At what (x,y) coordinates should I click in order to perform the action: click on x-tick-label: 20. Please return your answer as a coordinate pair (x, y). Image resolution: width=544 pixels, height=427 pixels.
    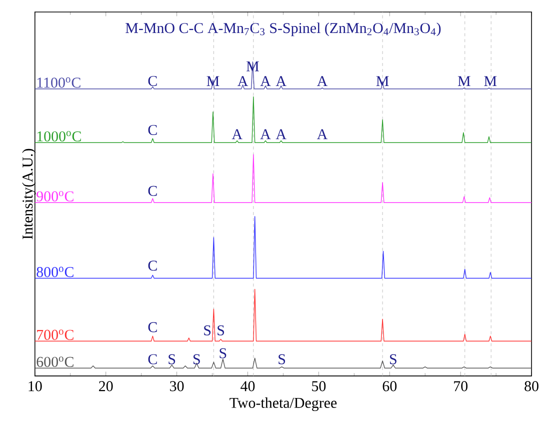
    Looking at the image, I should click on (106, 386).